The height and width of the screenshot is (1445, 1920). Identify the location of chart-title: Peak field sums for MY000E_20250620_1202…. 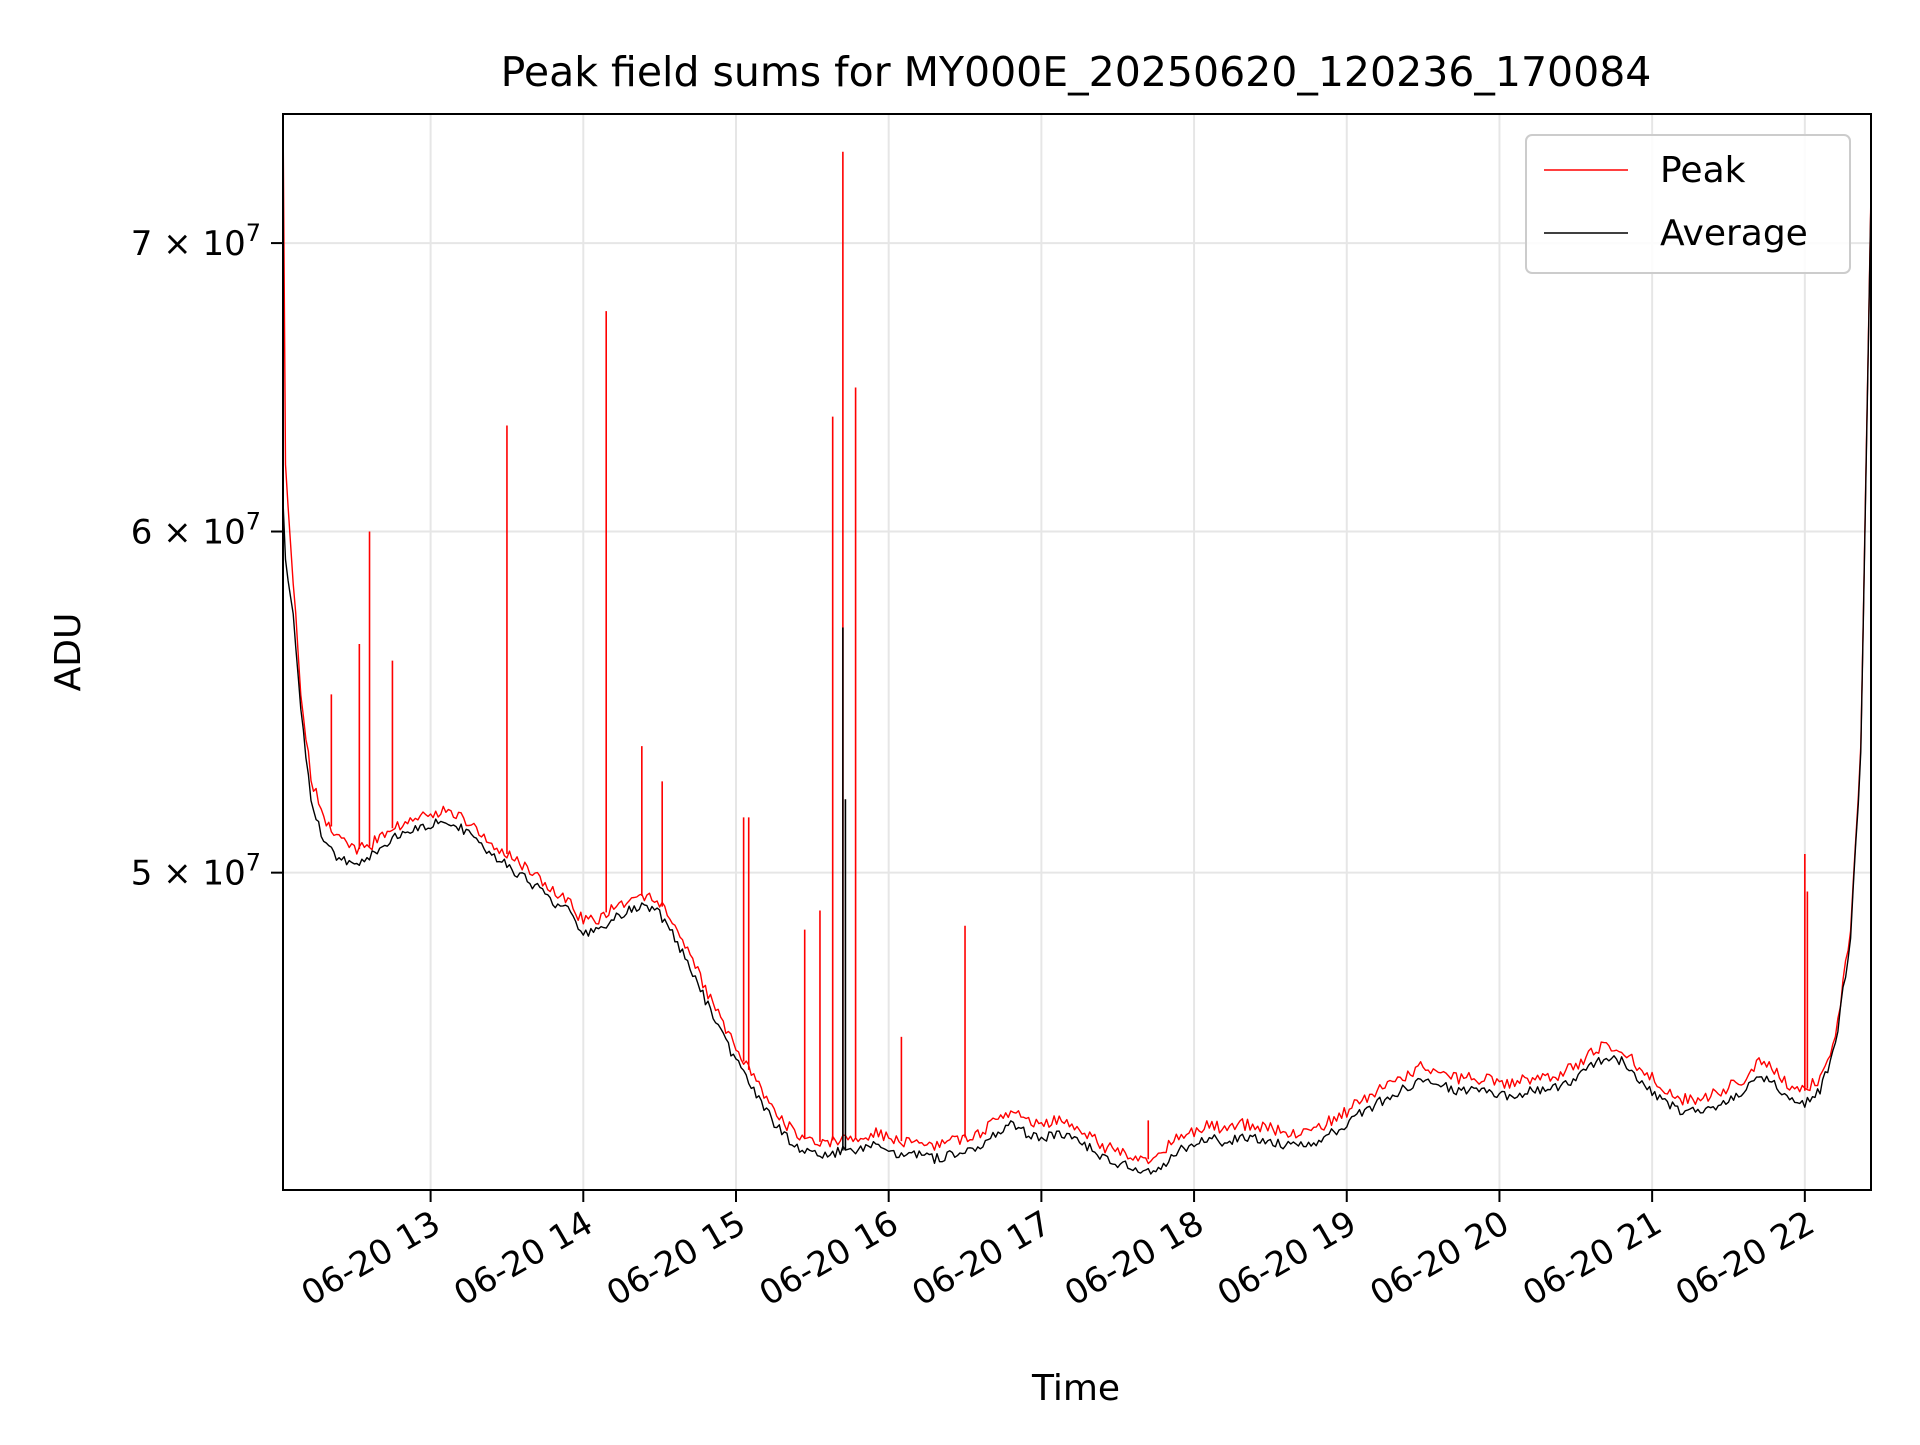
(1076, 72).